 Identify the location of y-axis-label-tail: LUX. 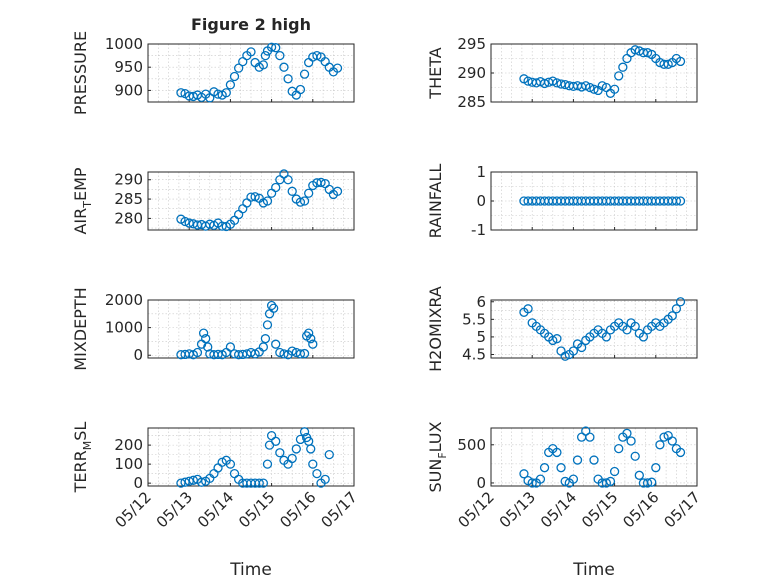
(435, 436).